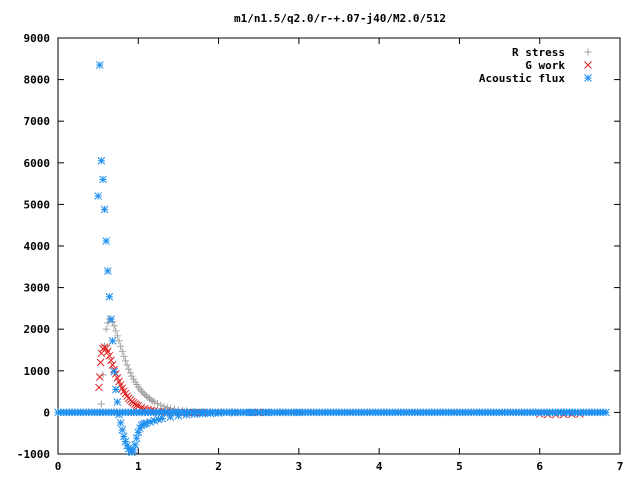 This screenshot has height=480, width=640. I want to click on x-tick-label: 7, so click(620, 466).